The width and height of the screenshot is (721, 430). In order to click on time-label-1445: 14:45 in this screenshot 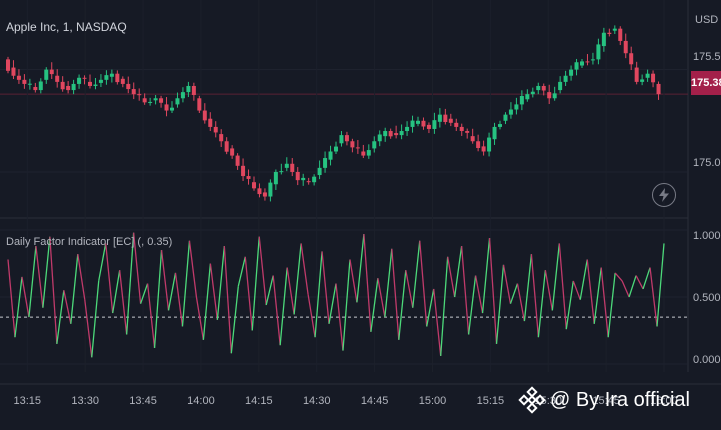, I will do `click(374, 401)`.